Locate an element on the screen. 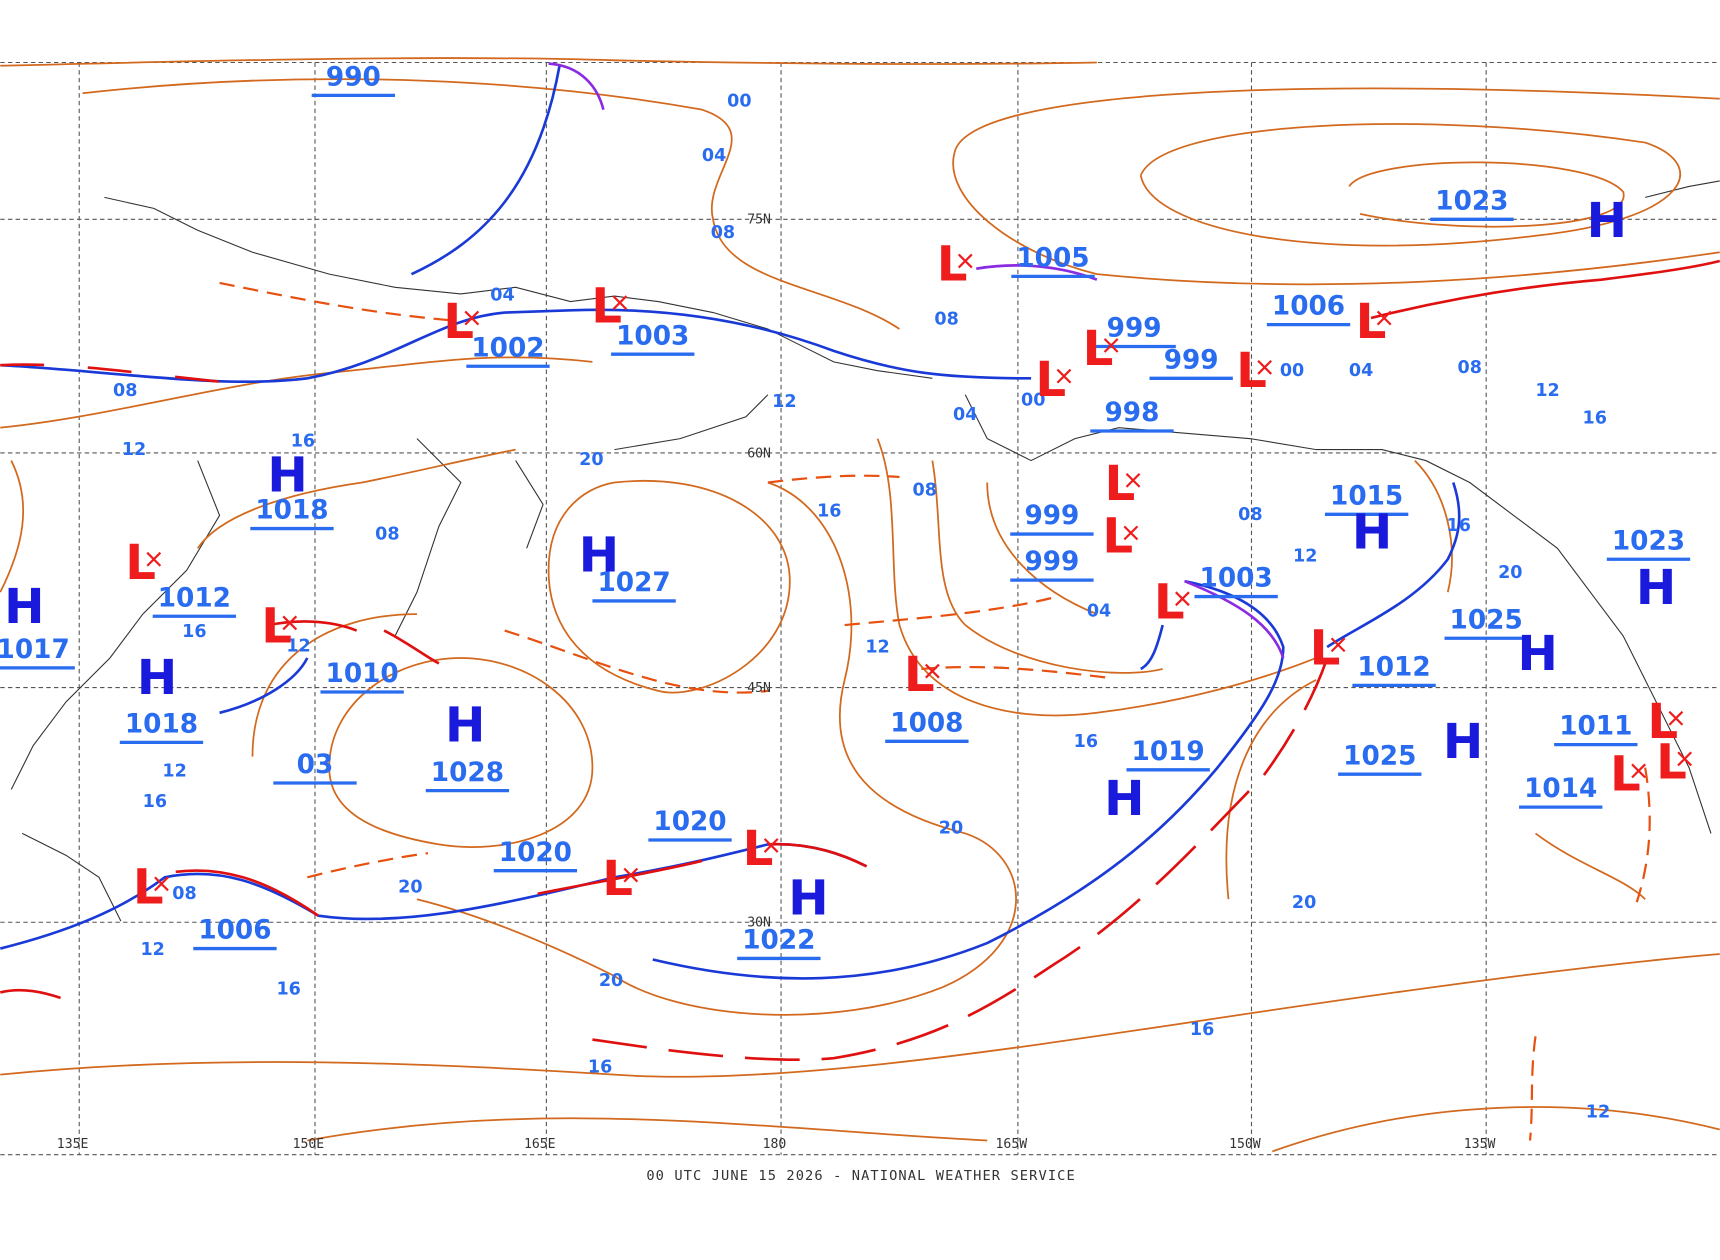  longitude-label: 135E is located at coordinates (73, 1144).